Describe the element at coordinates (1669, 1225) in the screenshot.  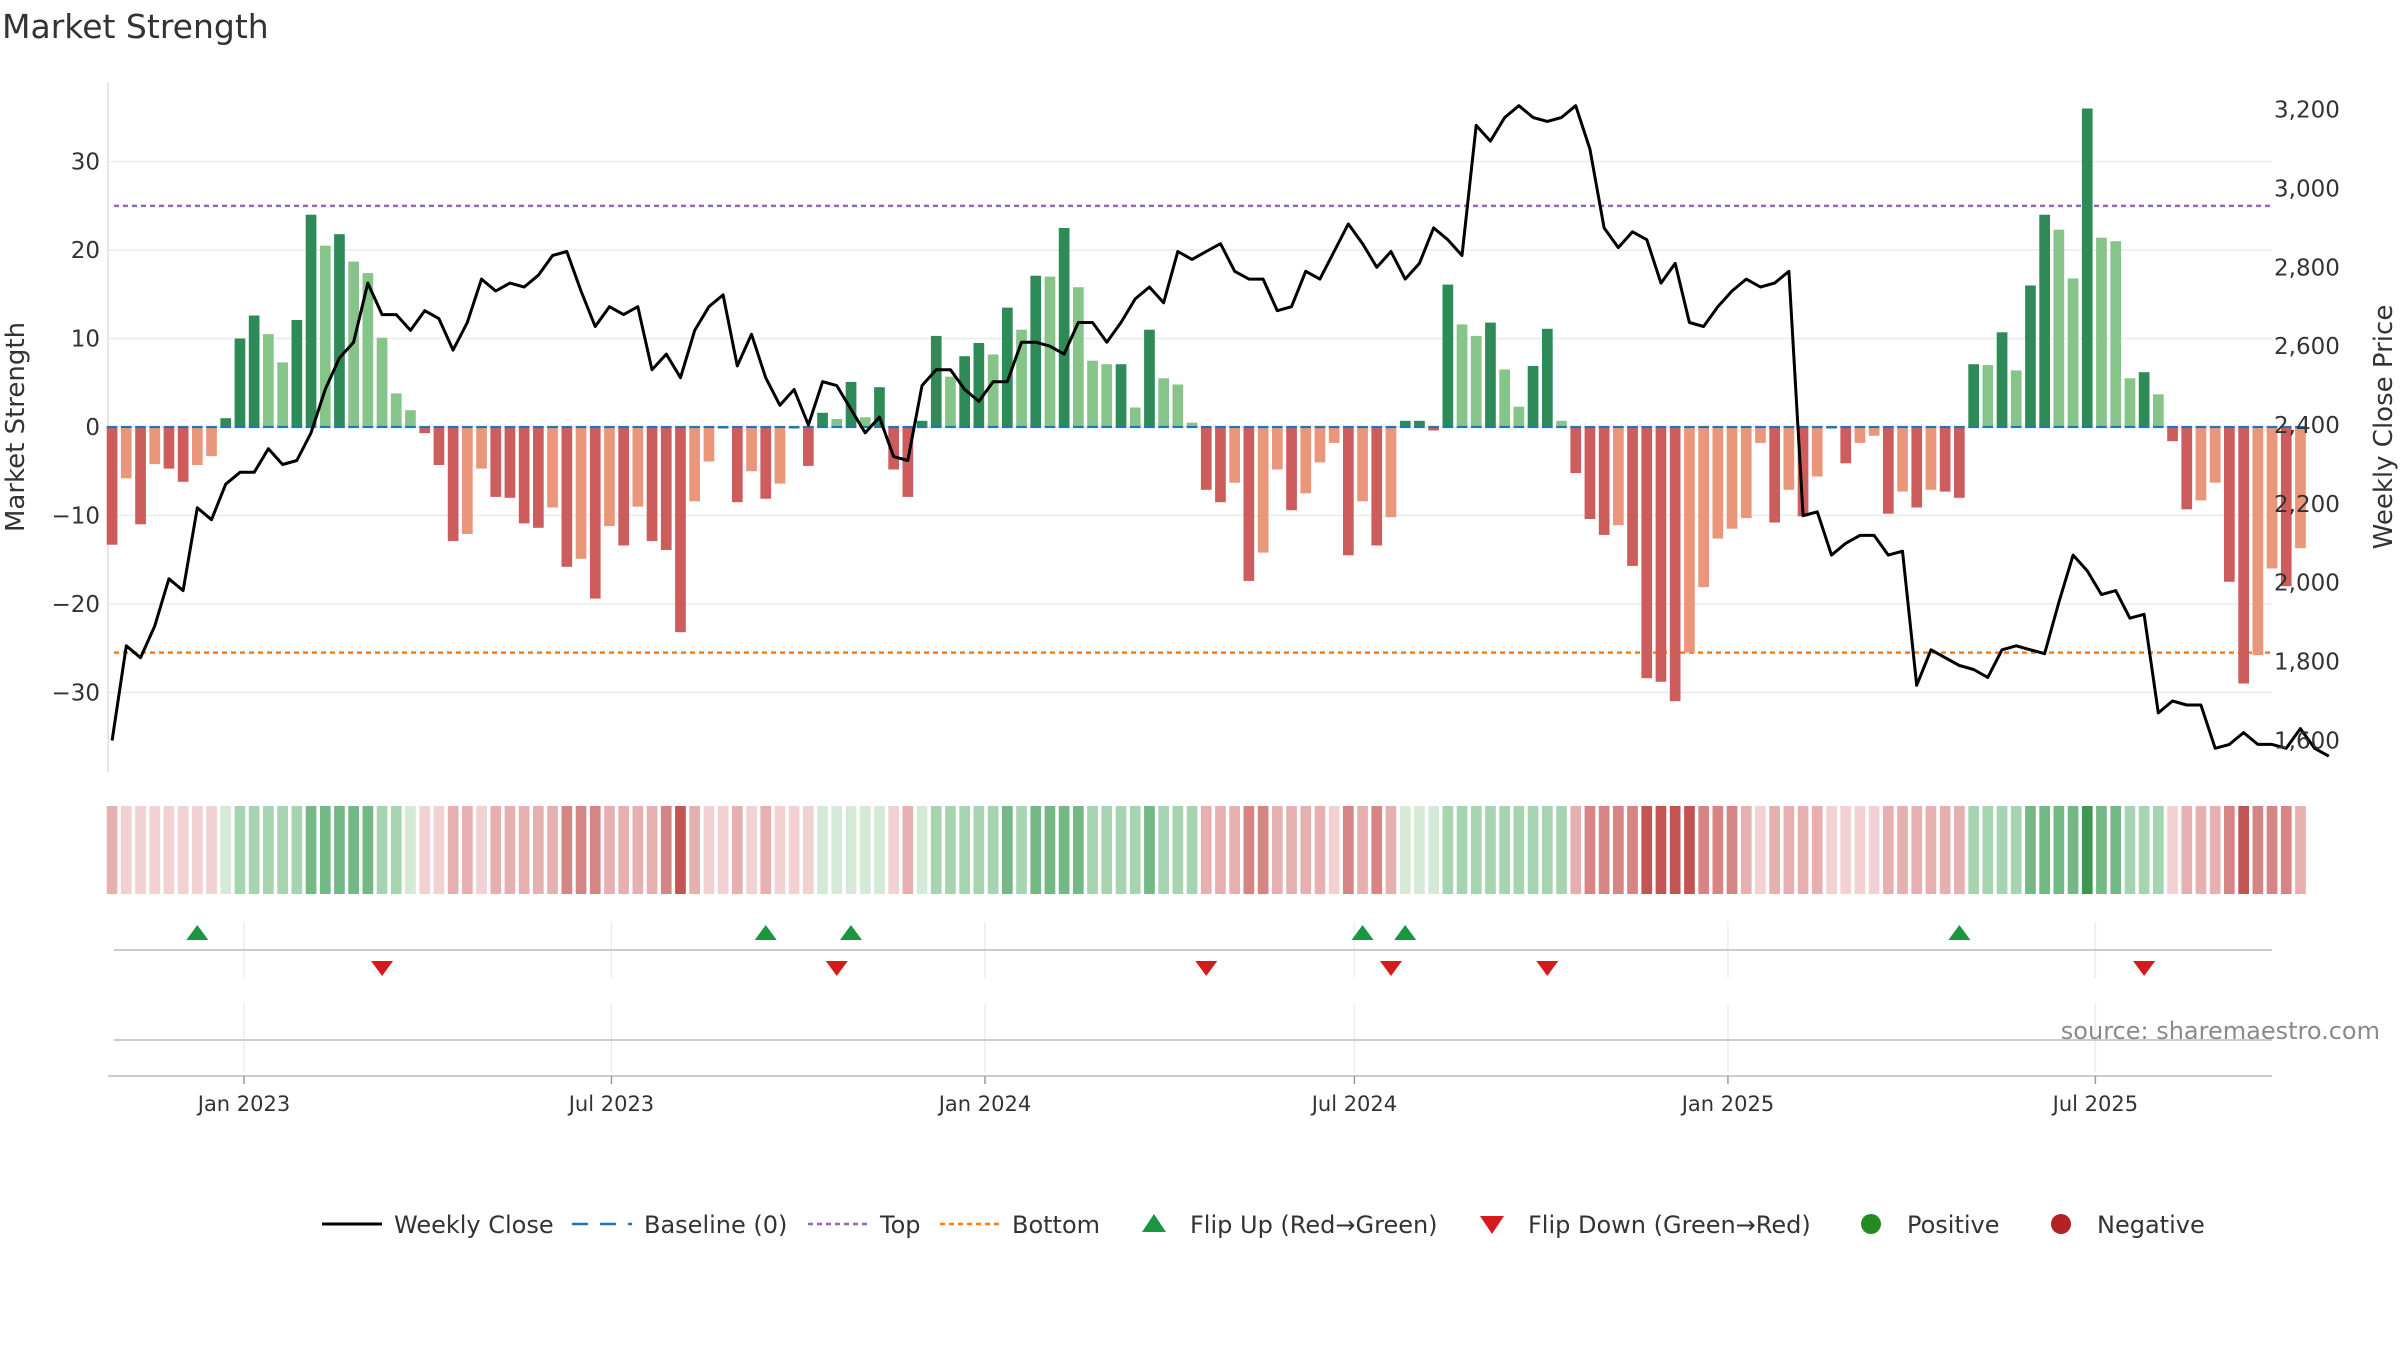
I see `legend-label: Flip Down (Green→Red)` at that location.